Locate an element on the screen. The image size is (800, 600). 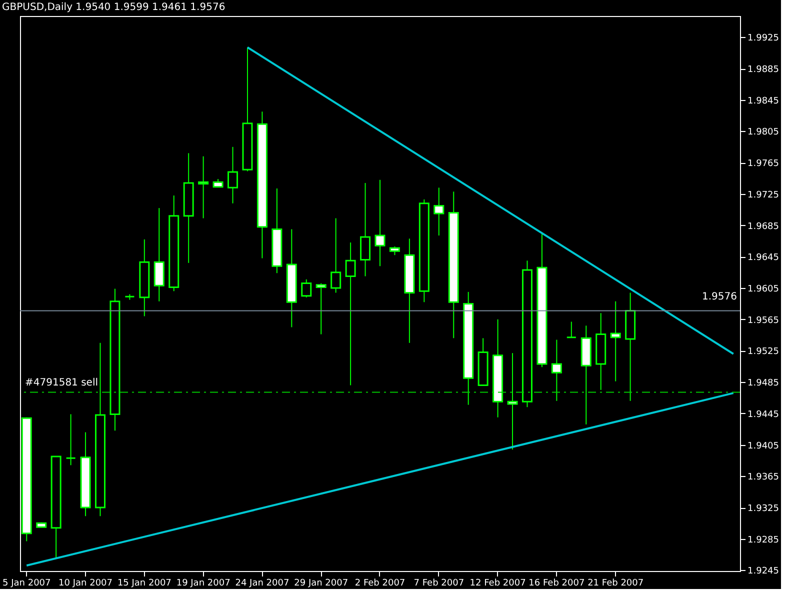
y-tick-label: 1.9805 is located at coordinates (763, 133).